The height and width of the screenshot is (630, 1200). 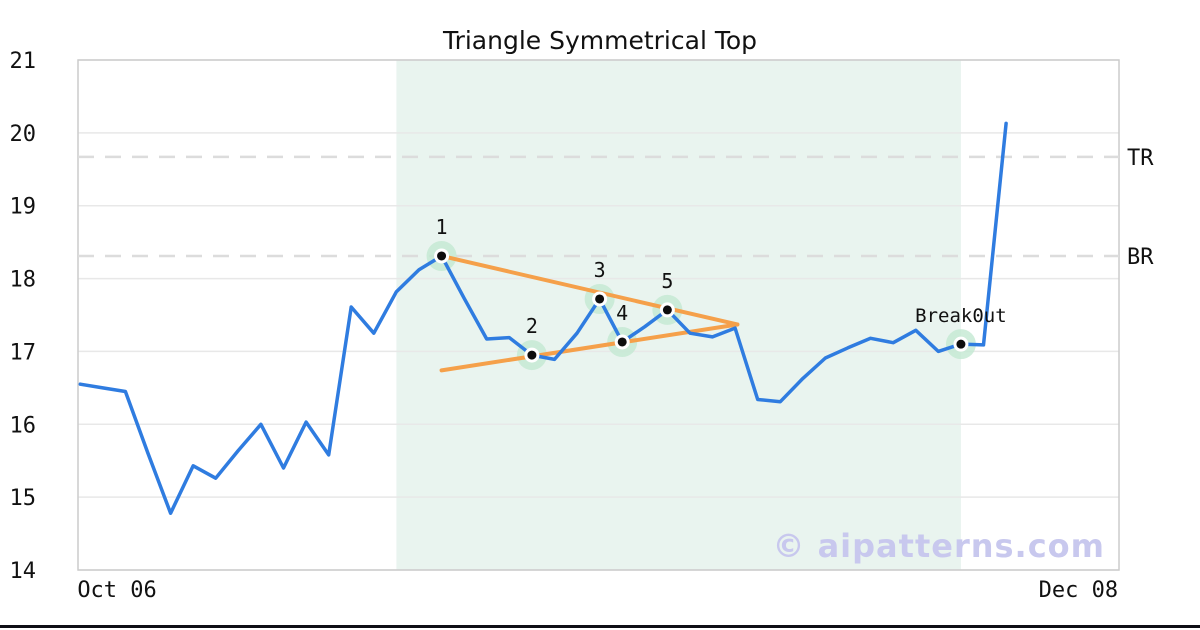 I want to click on y-axis-tick-label: 20, so click(x=23, y=134).